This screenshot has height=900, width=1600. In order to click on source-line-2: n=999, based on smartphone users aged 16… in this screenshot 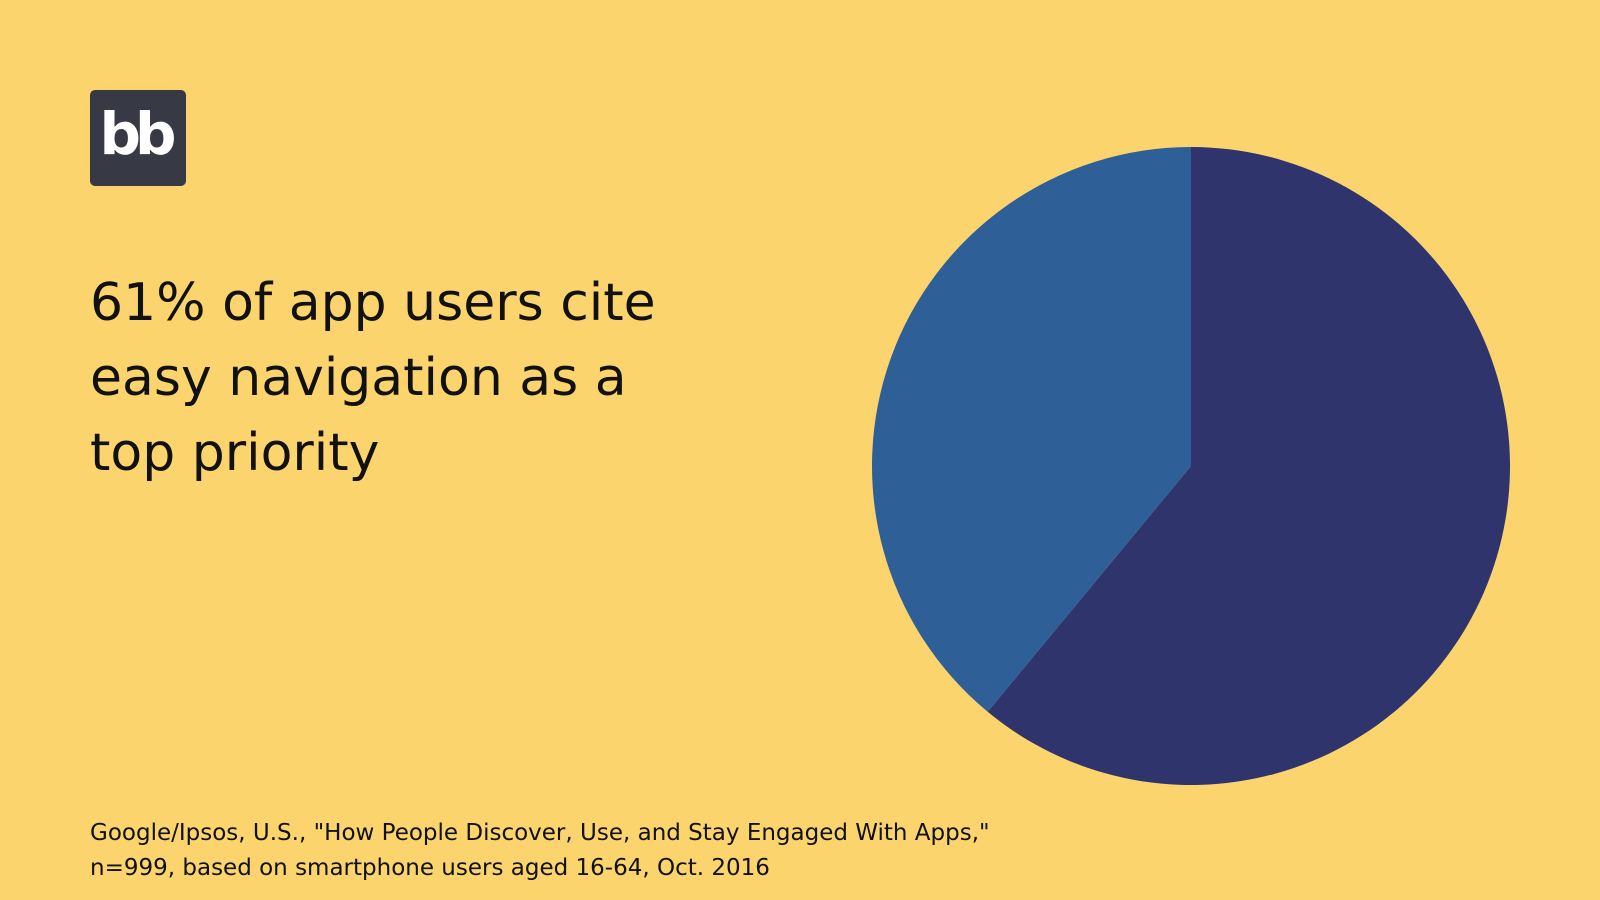, I will do `click(430, 868)`.